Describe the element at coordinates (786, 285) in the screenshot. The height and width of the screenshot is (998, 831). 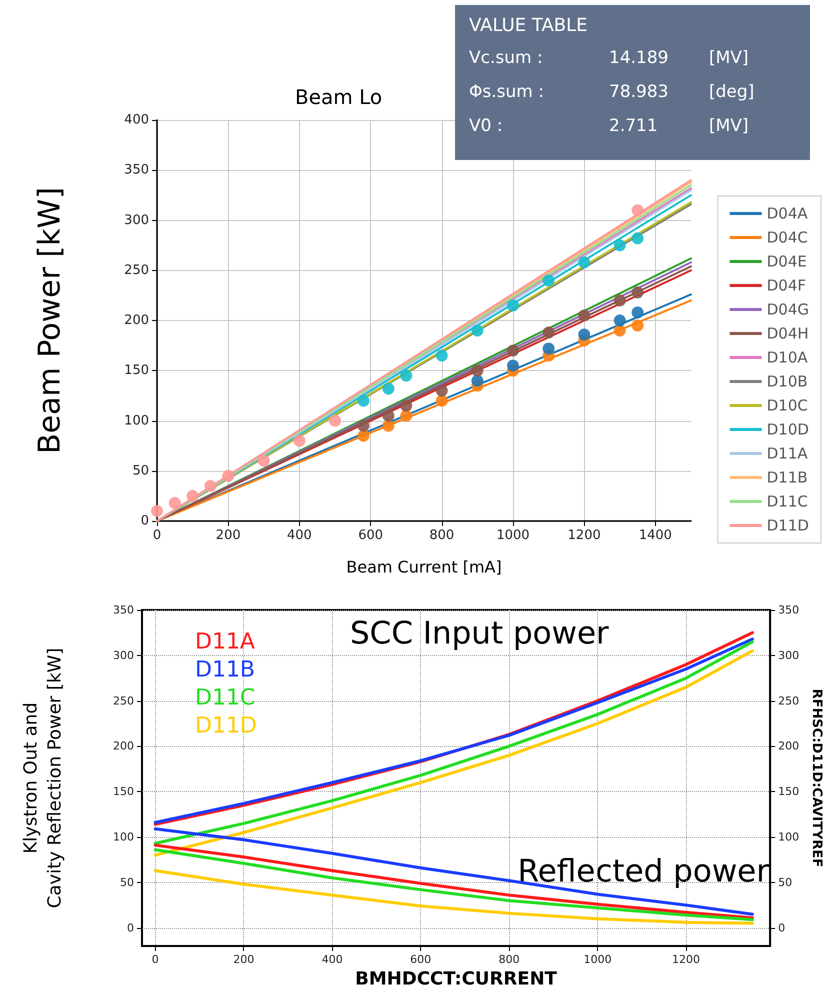
I see `legend-label: D04F` at that location.